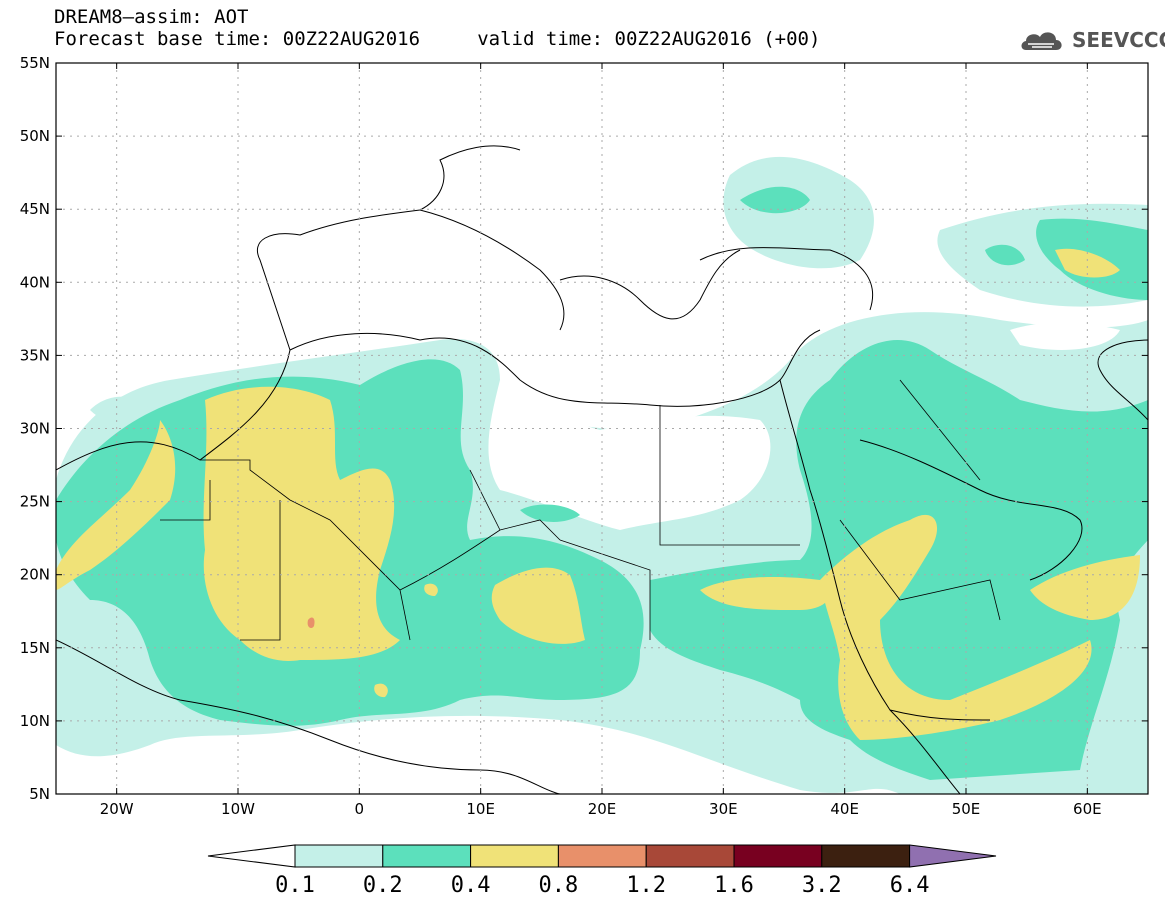 The image size is (1165, 905). I want to click on colorbar-label: 0.4, so click(471, 885).